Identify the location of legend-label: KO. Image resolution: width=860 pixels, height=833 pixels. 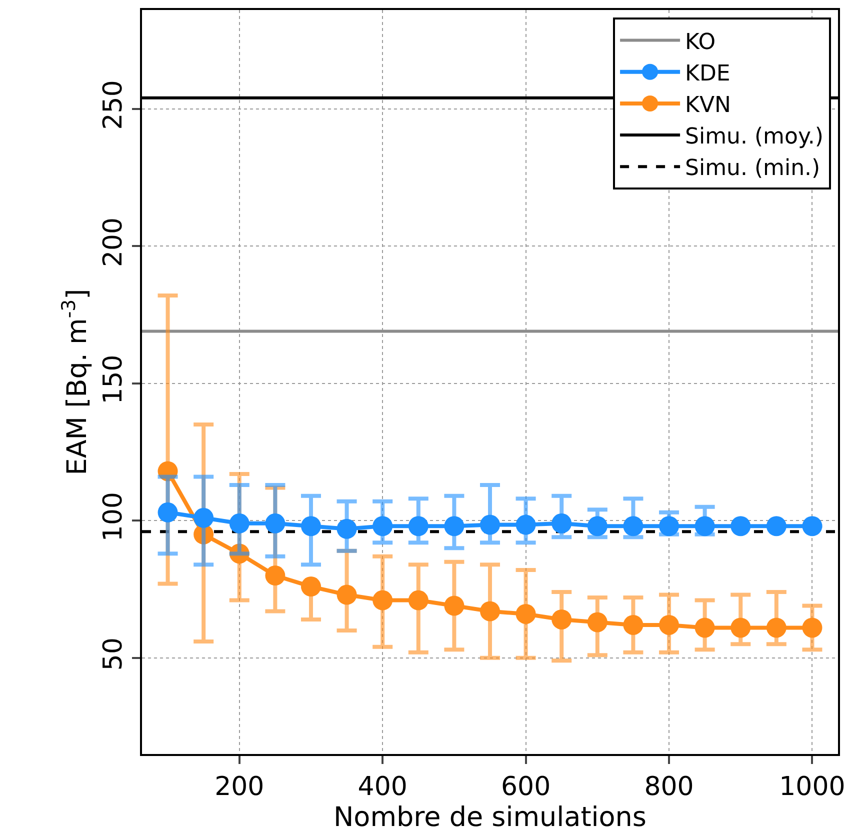
(700, 42).